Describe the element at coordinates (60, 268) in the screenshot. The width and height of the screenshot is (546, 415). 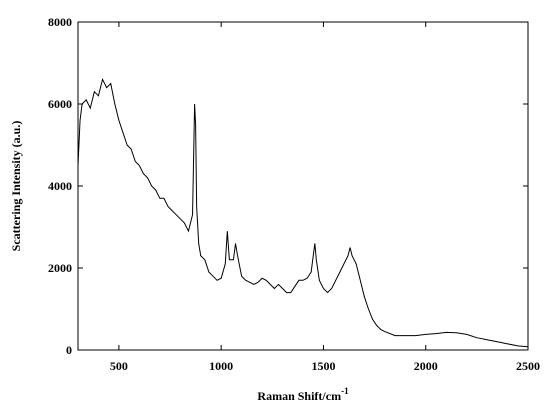
I see `y-tick-label: 2000` at that location.